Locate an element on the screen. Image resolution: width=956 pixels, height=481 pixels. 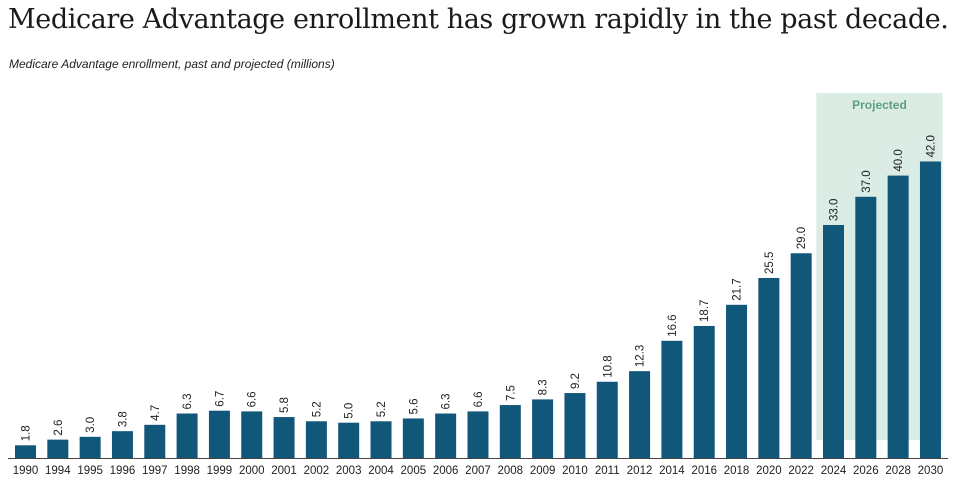
bar-2020 is located at coordinates (769, 367).